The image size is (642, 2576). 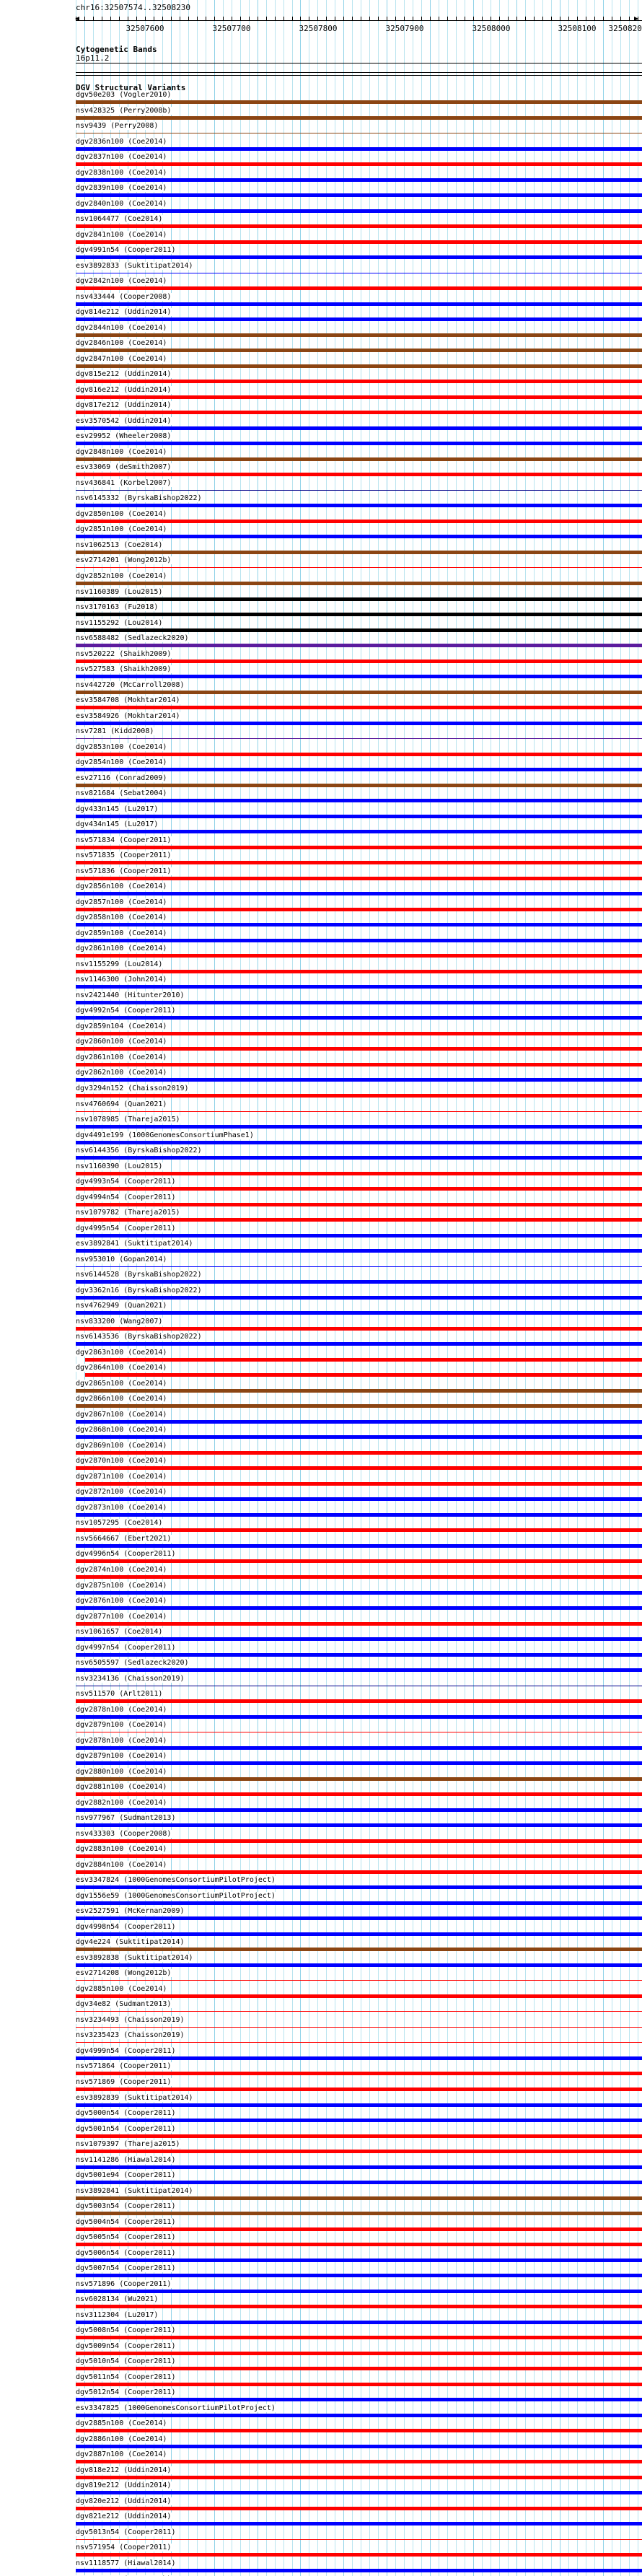 I want to click on sv-row: dgv821e212 (Uddin2014), so click(x=321, y=2520).